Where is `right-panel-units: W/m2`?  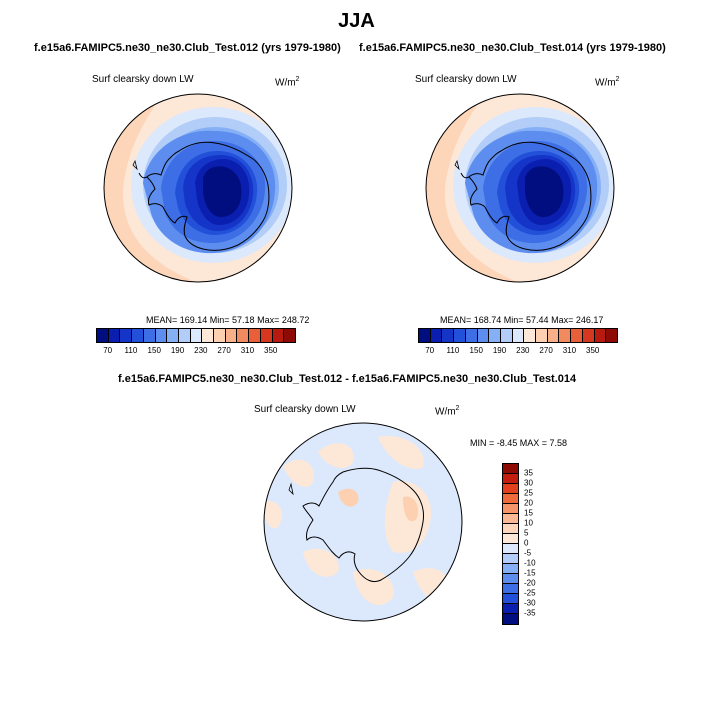 right-panel-units: W/m2 is located at coordinates (607, 82).